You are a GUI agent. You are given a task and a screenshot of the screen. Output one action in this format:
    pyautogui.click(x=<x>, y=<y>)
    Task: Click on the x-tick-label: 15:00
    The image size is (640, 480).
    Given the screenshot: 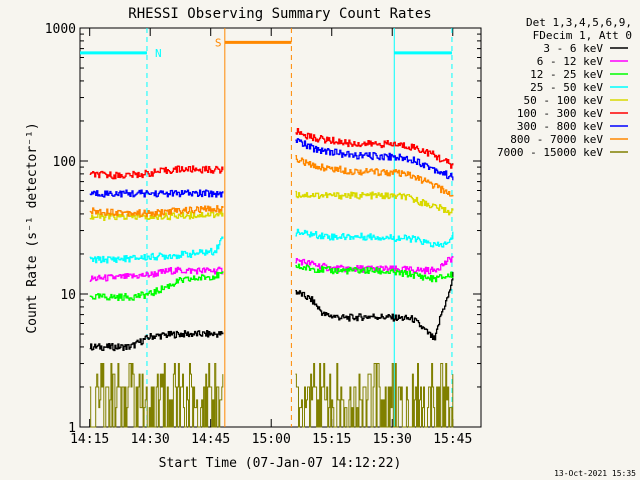 What is the action you would take?
    pyautogui.click(x=271, y=439)
    